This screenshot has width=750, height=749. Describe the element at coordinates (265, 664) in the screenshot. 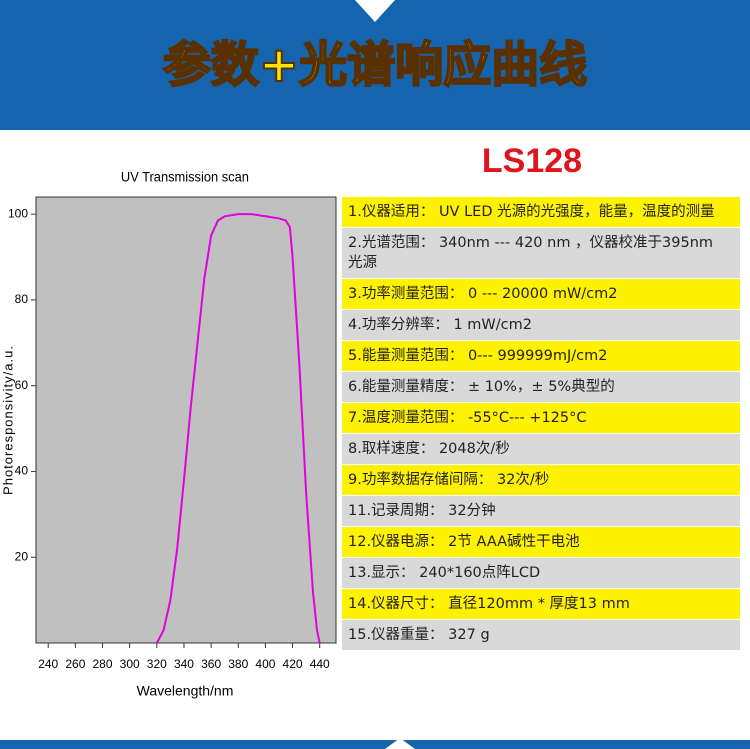

I see `x-tick-label: 400` at that location.